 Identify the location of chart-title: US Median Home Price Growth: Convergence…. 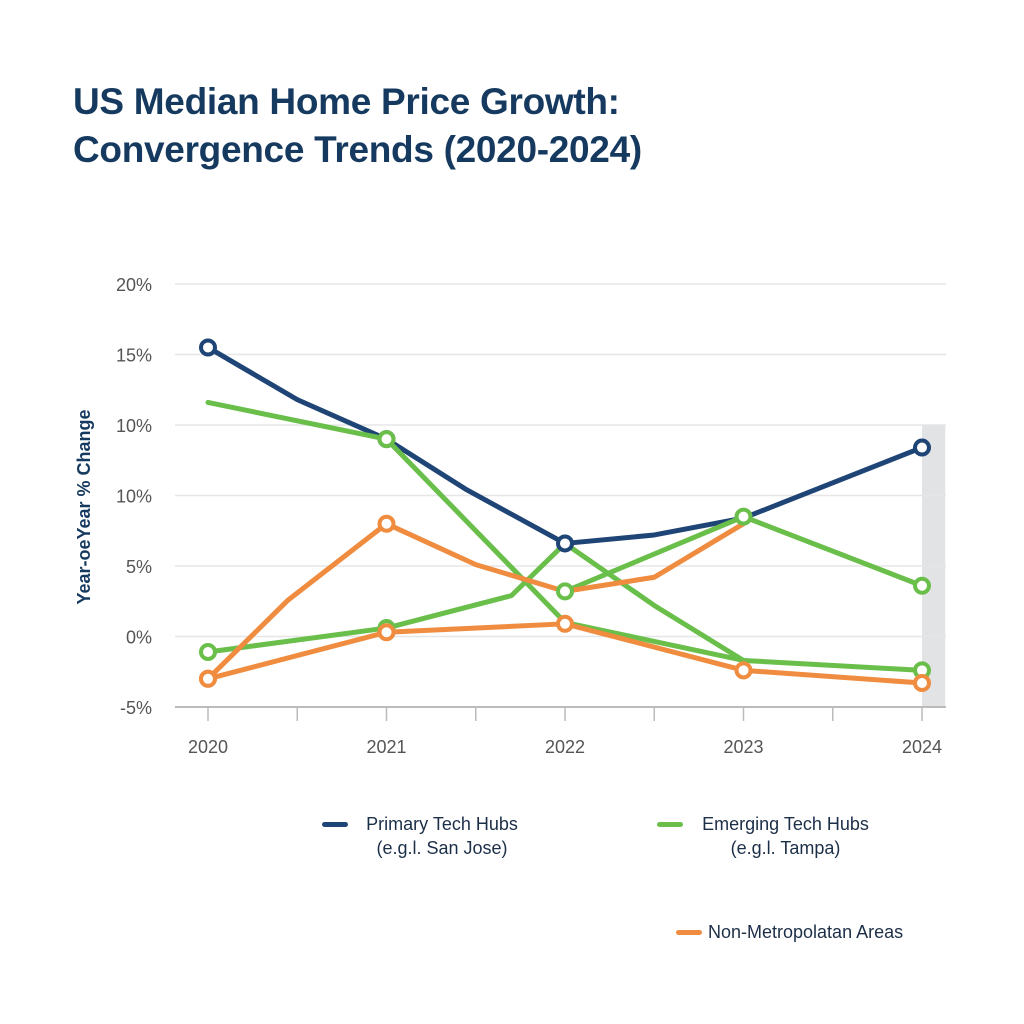
(357, 126).